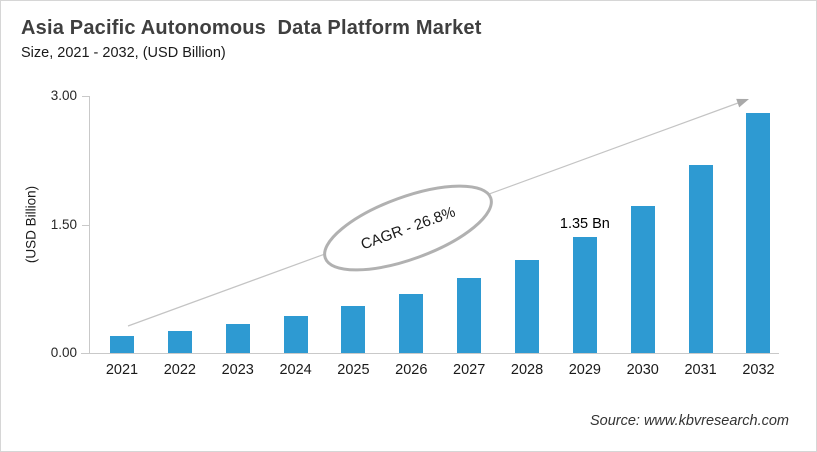  What do you see at coordinates (63, 352) in the screenshot?
I see `y-axis-tick-label: 0.00` at bounding box center [63, 352].